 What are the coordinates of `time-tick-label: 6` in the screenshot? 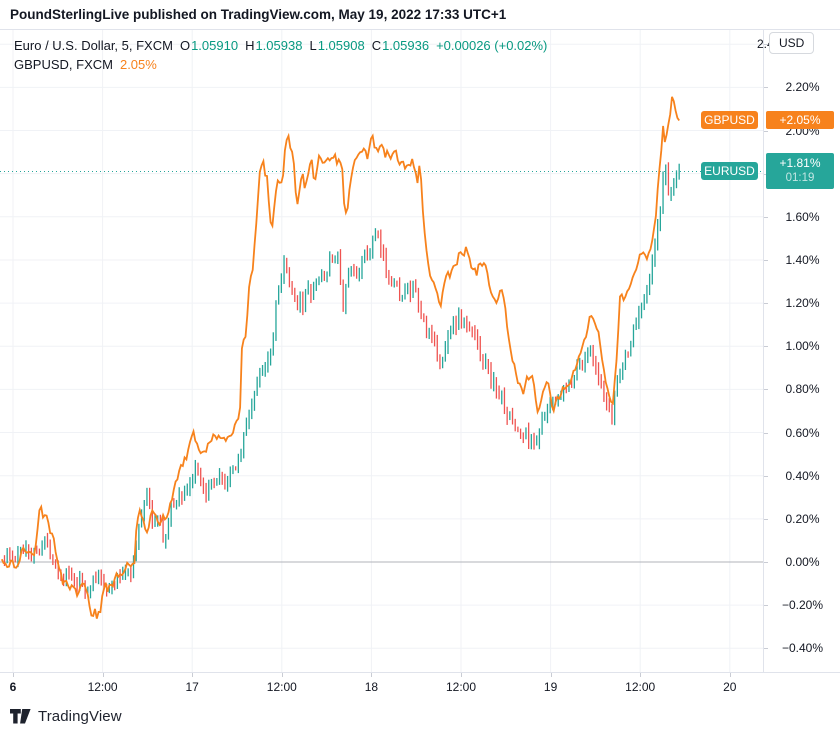 It's located at (13, 687).